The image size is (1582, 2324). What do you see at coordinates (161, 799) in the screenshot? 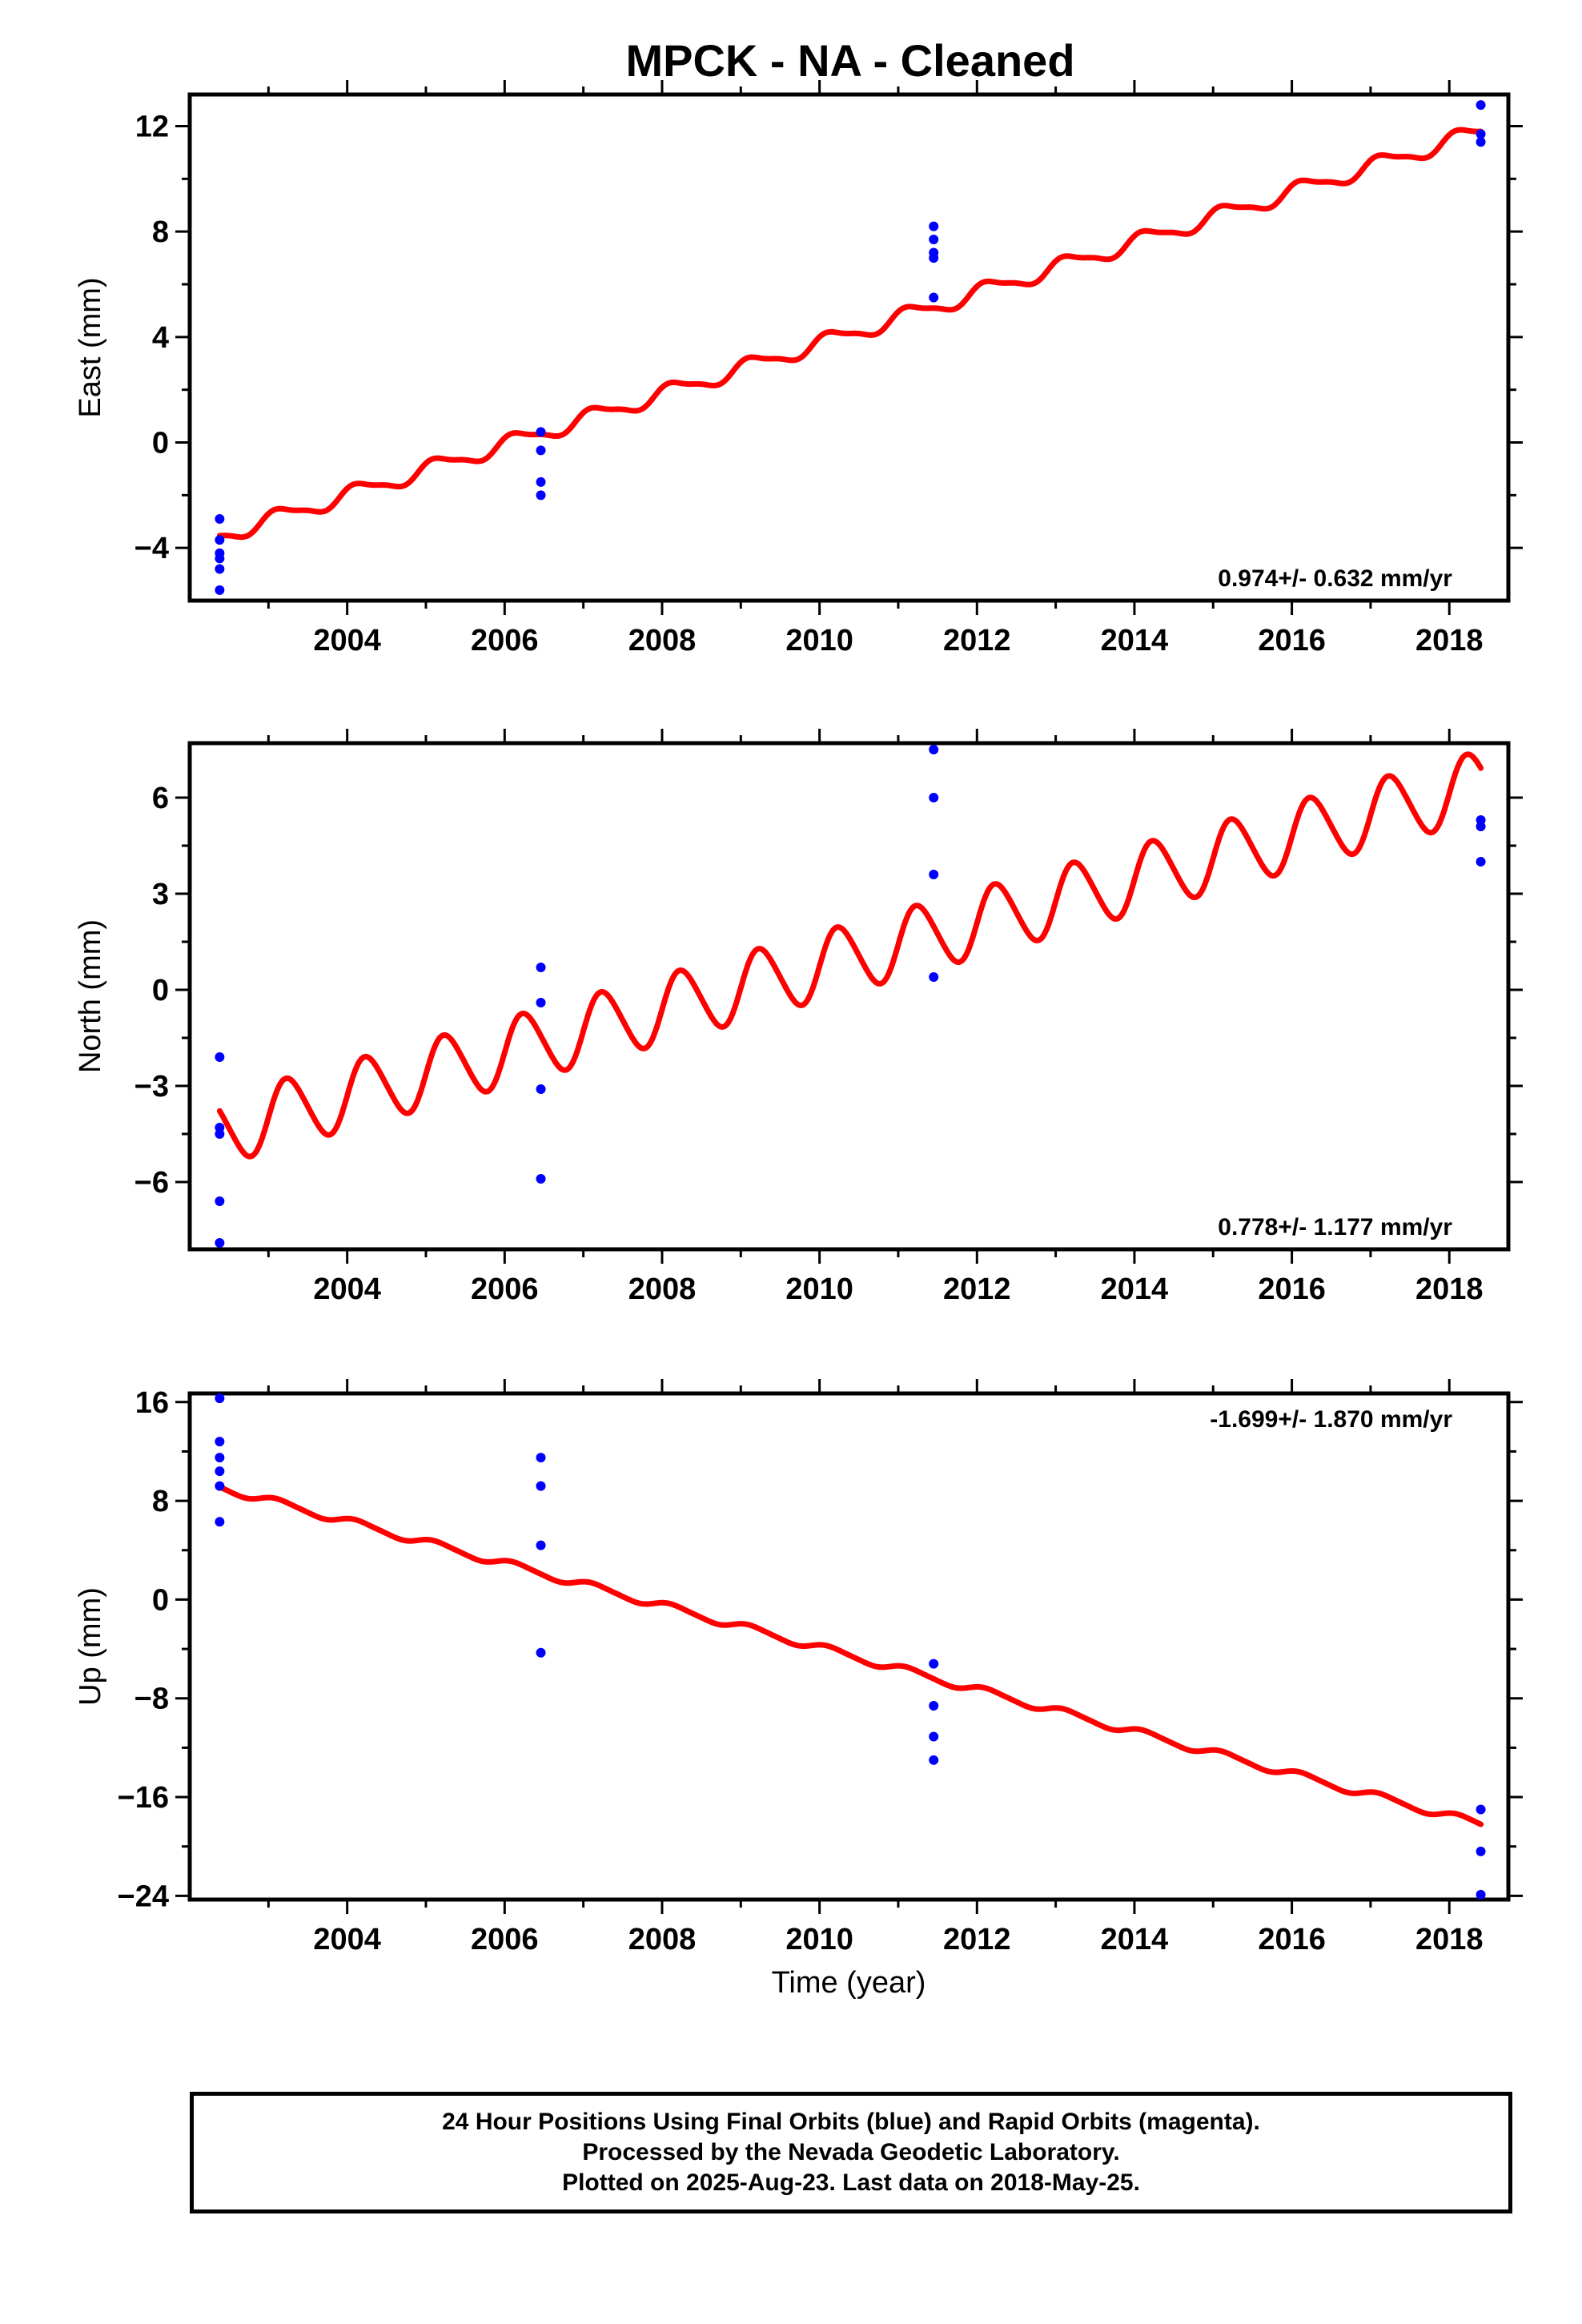
I see `y-tick-label: 6` at bounding box center [161, 799].